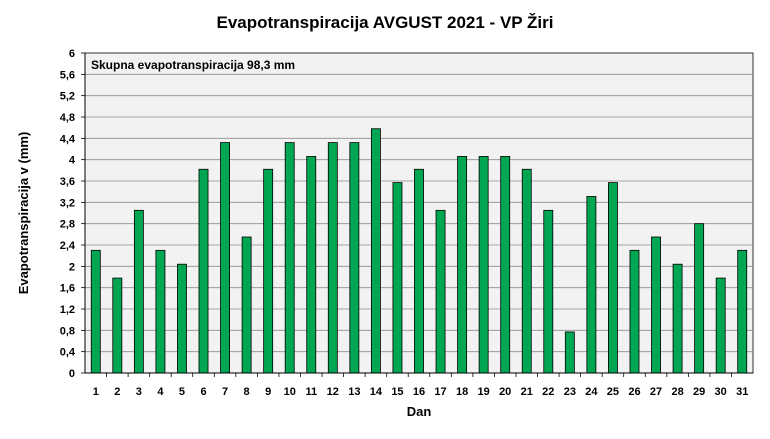 This screenshot has height=439, width=770. Describe the element at coordinates (67, 225) in the screenshot. I see `y-tick-label: 2,8` at that location.